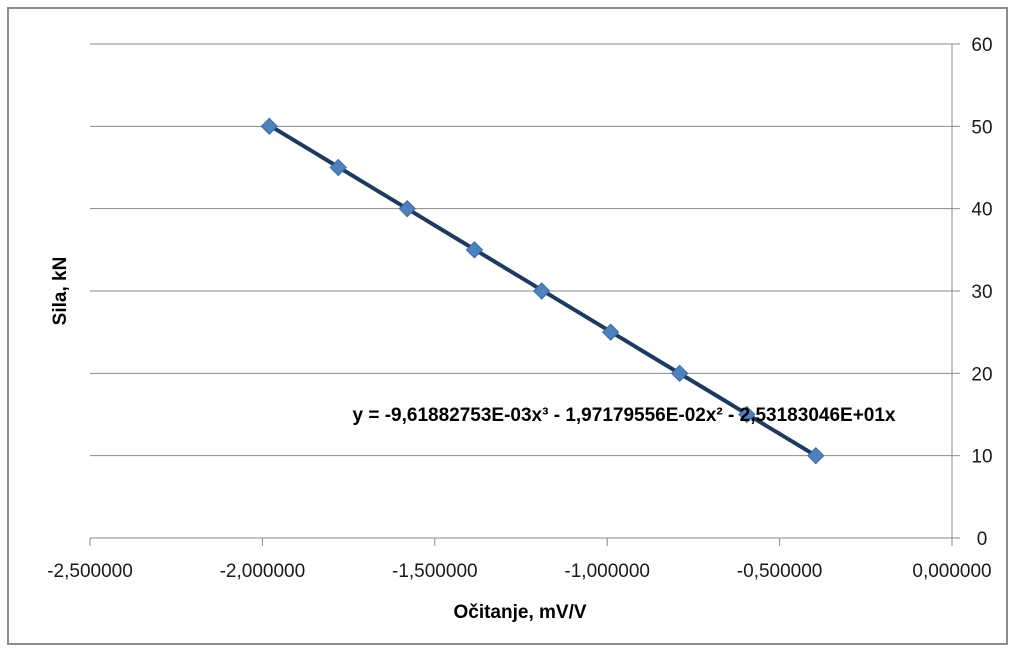 This screenshot has height=648, width=1011. Describe the element at coordinates (90, 571) in the screenshot. I see `x-tick-label: -2,500000` at that location.